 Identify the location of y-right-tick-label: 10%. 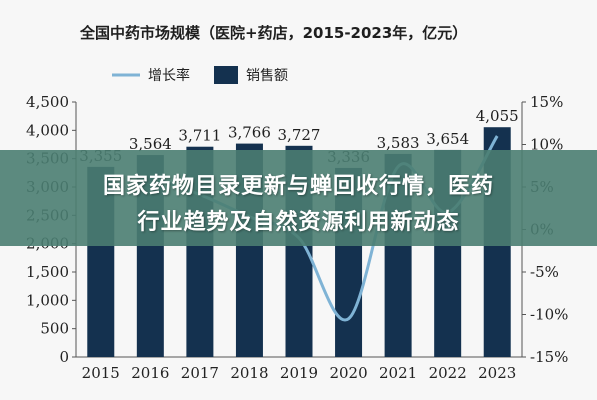
(546, 145).